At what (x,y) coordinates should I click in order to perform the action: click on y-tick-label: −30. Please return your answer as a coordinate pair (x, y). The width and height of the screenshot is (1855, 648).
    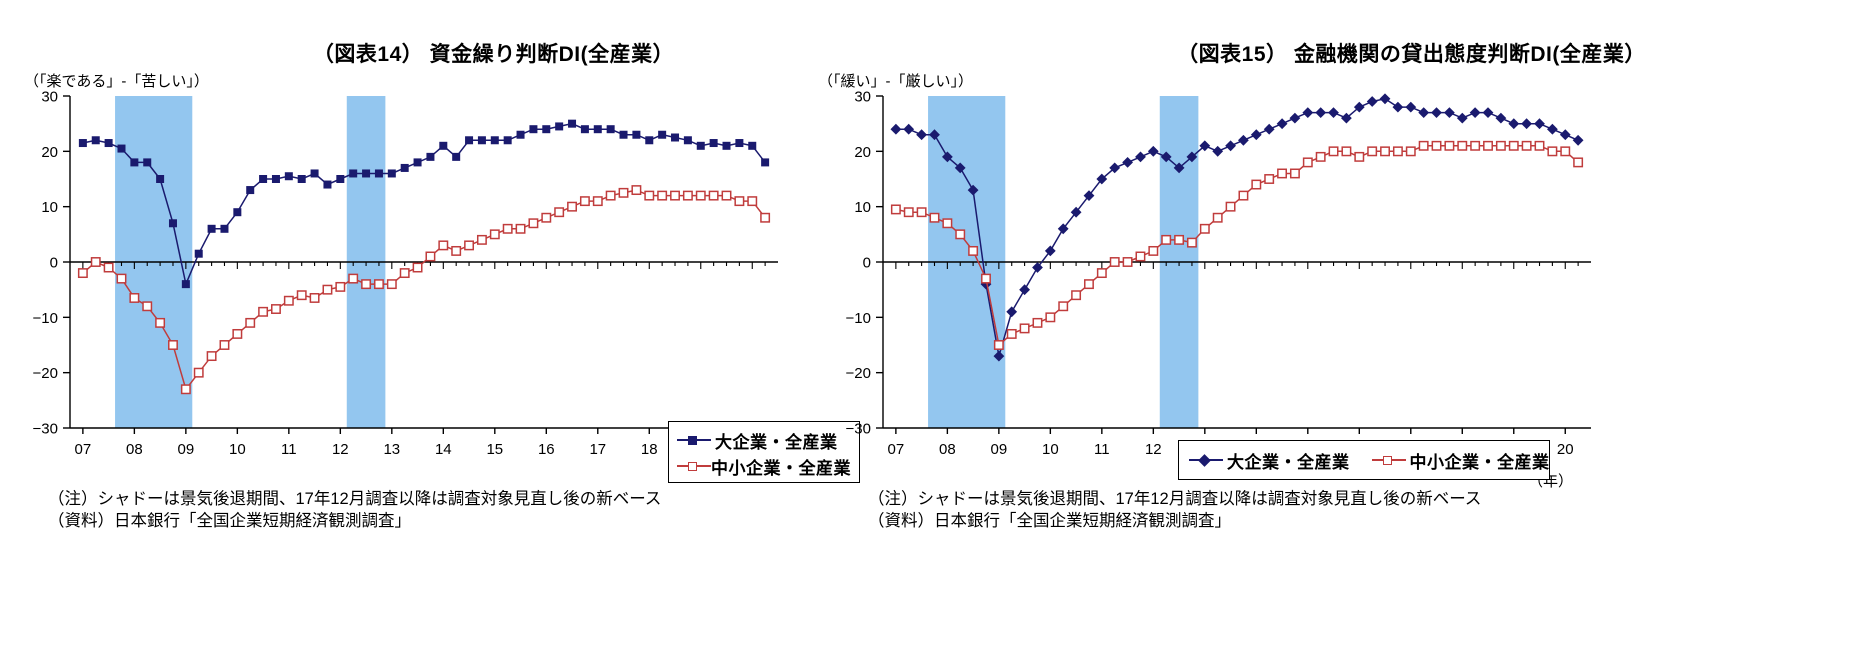
    Looking at the image, I should click on (858, 429).